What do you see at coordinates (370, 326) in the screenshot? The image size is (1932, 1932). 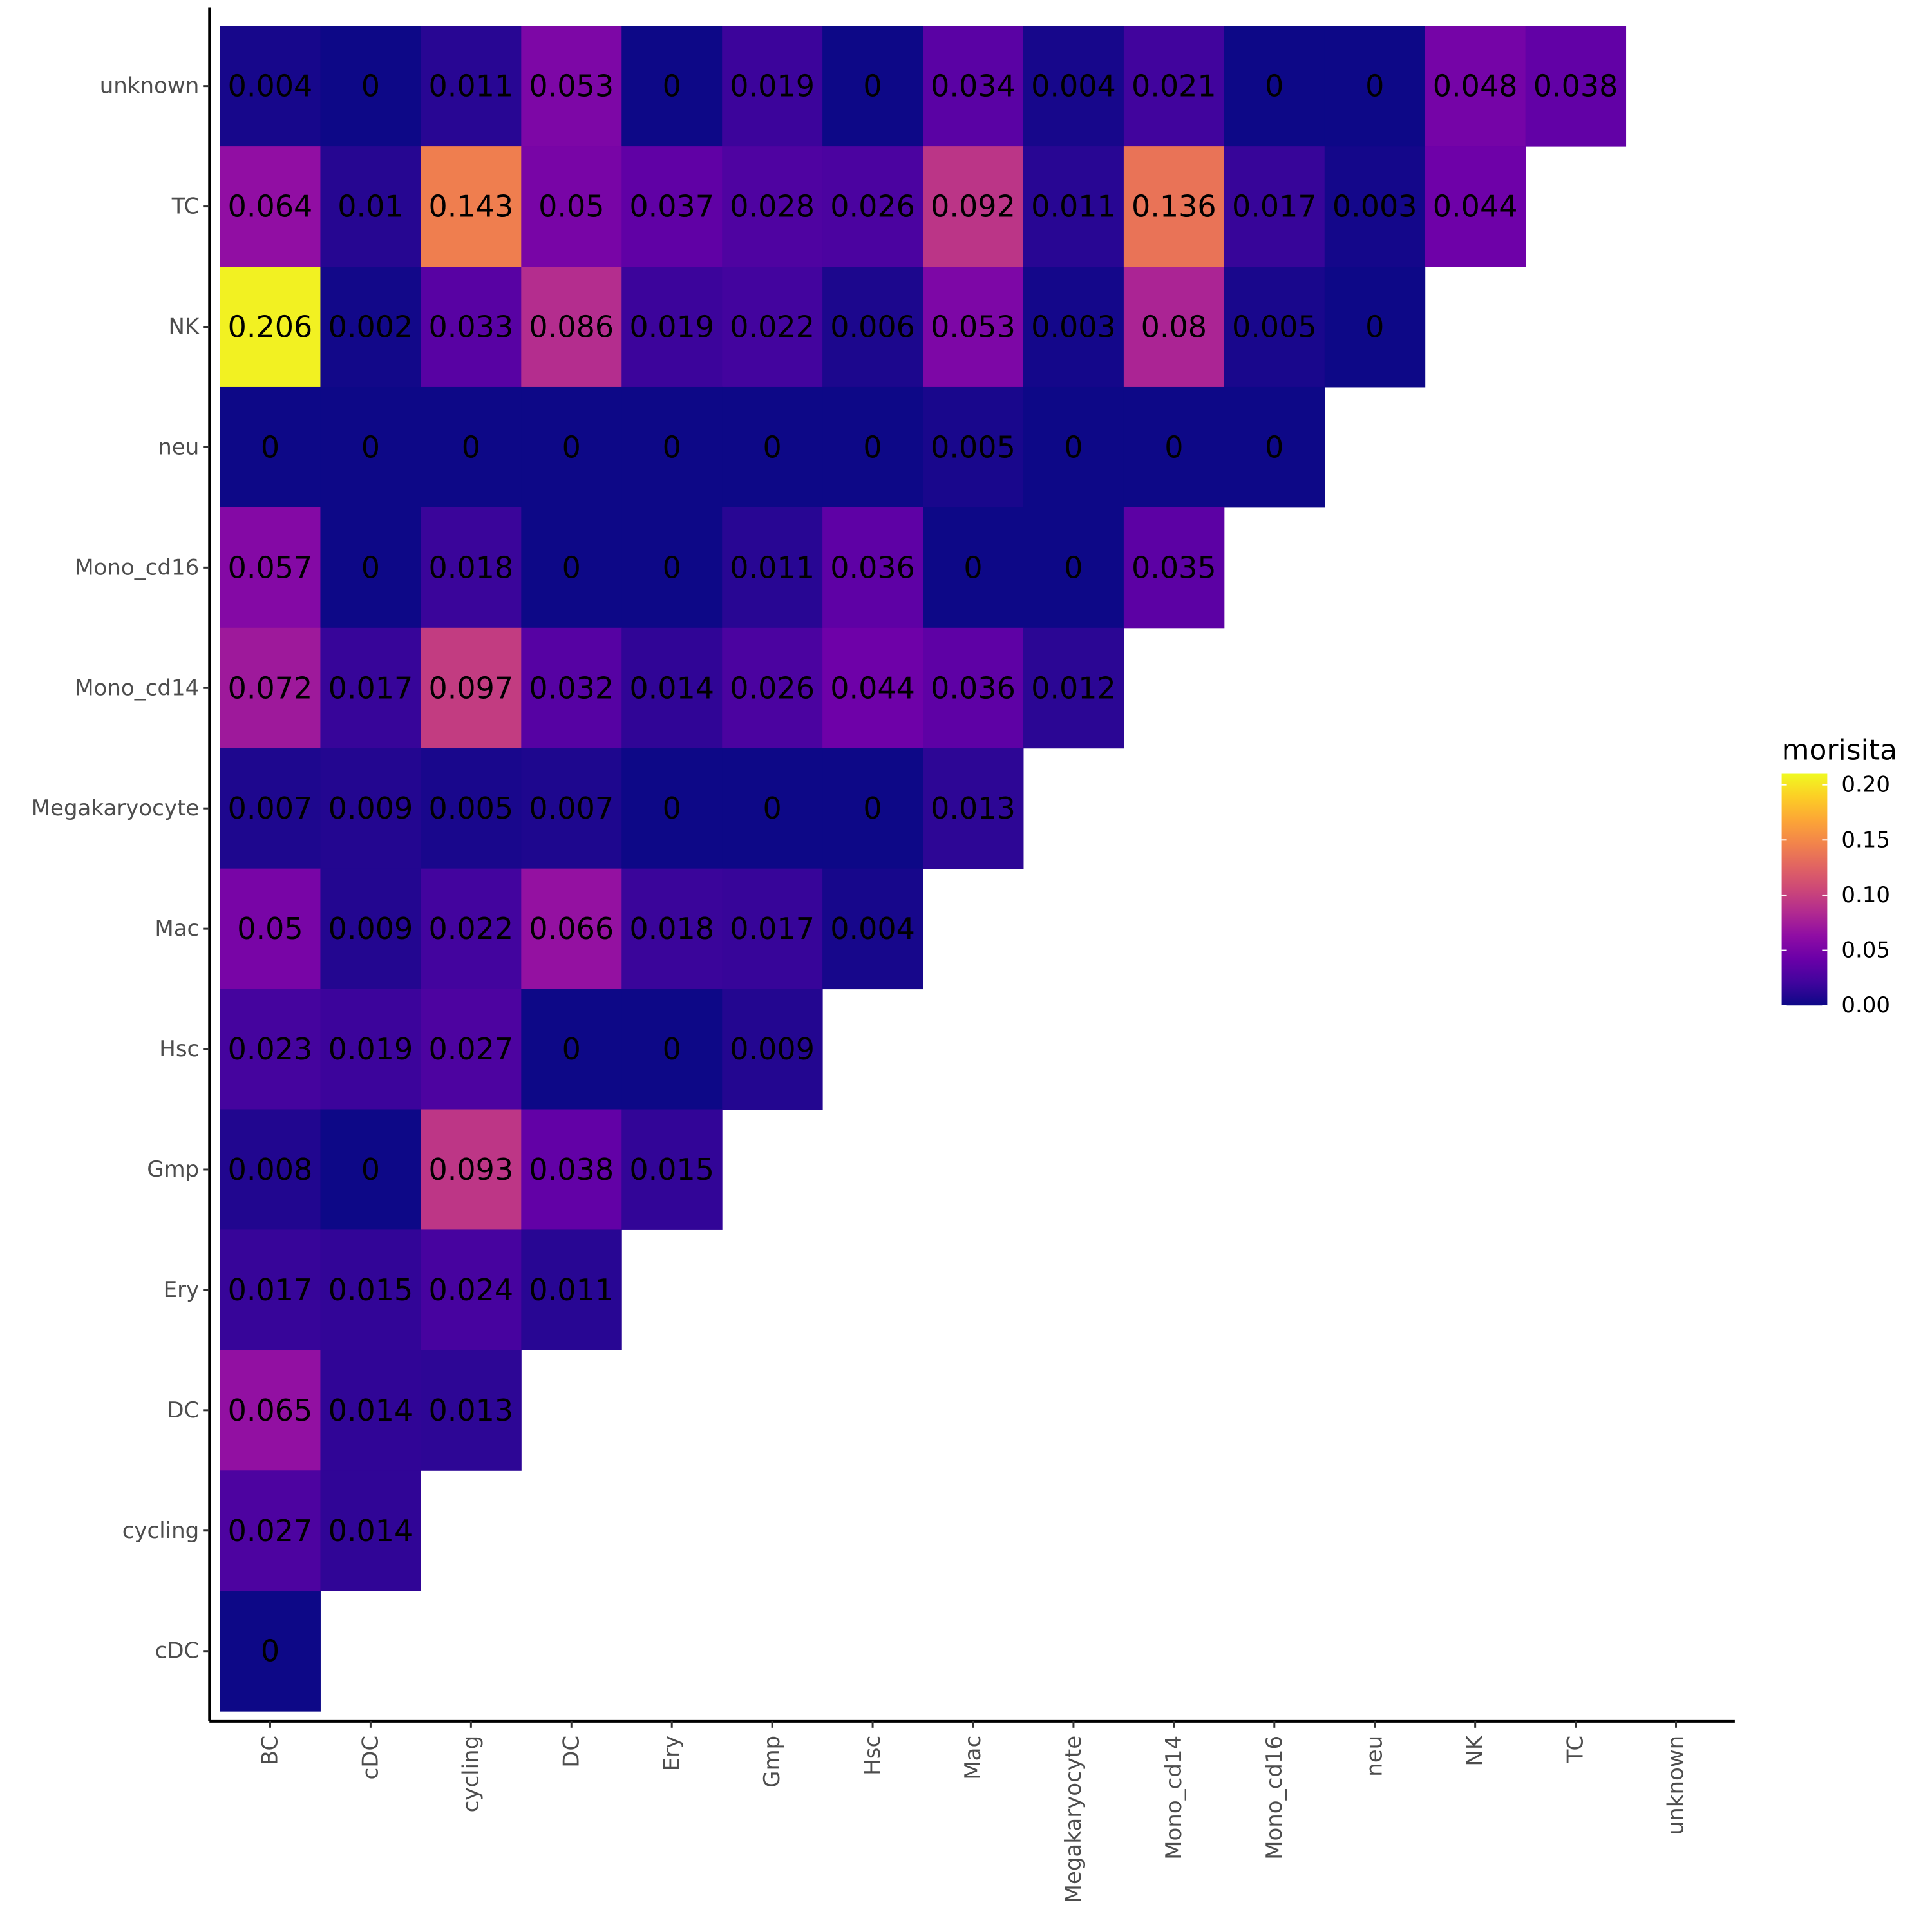 I see `cell-value-label: 0.002` at bounding box center [370, 326].